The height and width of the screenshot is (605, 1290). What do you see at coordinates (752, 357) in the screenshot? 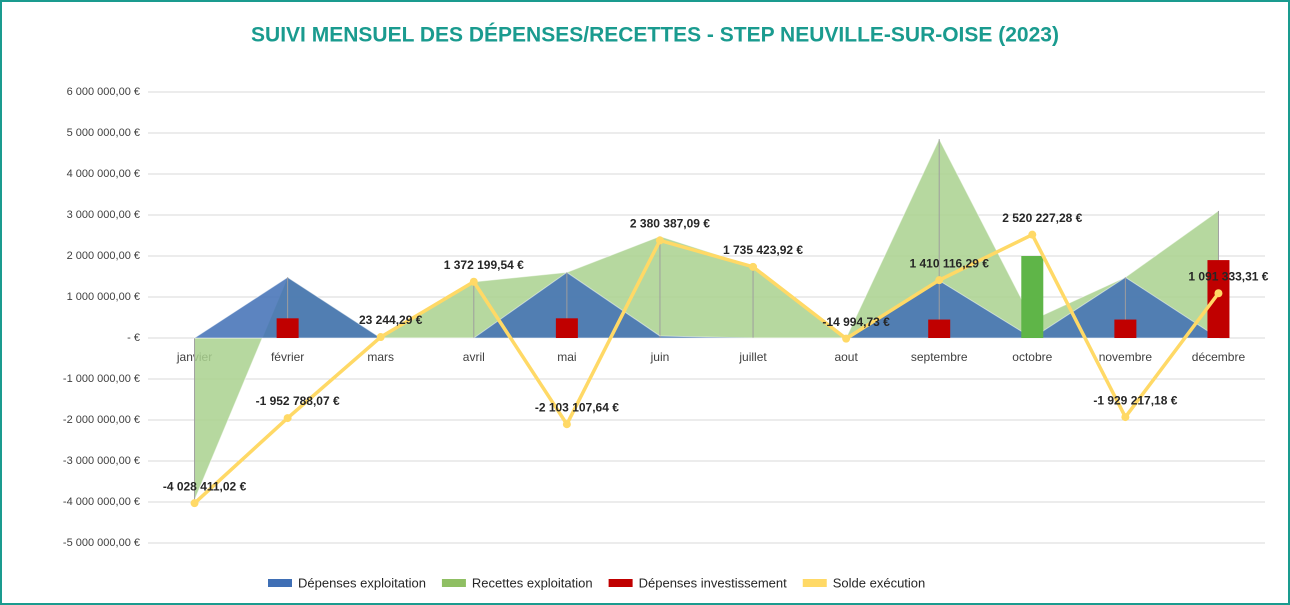
I see `x-tick-label: juillet` at bounding box center [752, 357].